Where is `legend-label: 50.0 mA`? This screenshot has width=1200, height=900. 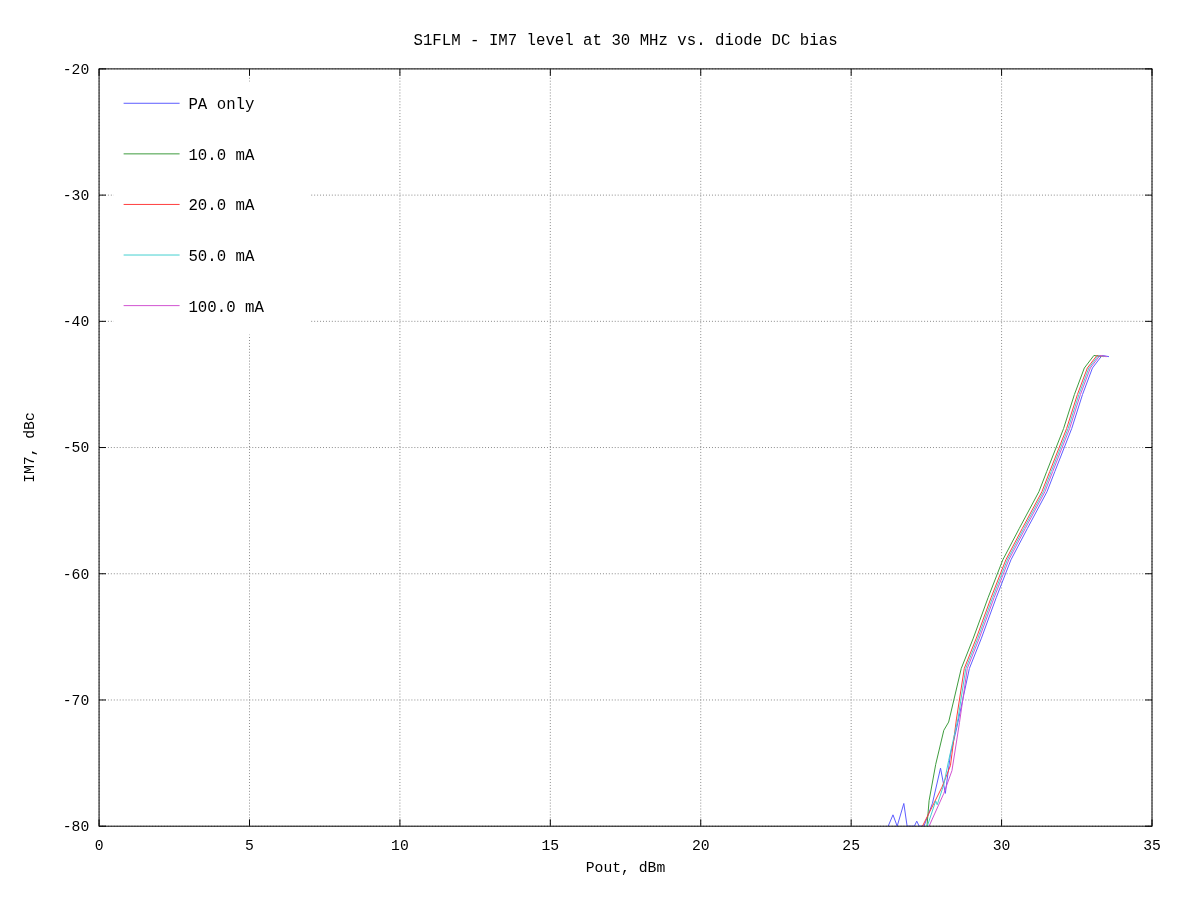
legend-label: 50.0 mA is located at coordinates (221, 256).